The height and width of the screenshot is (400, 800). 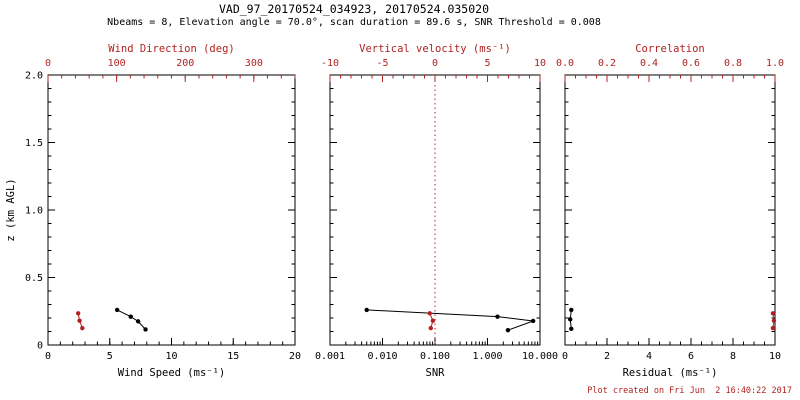 I want to click on plot-title: VAD_97_20170524_034923, 20170524.035020, so click(x=354, y=9).